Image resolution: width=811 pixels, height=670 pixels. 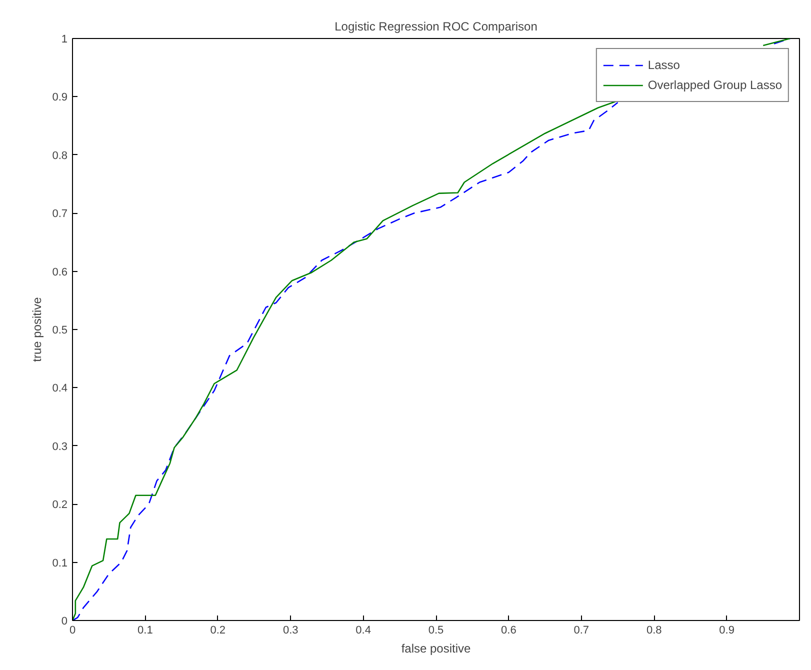 I want to click on x-tick-label: 0.9, so click(x=726, y=630).